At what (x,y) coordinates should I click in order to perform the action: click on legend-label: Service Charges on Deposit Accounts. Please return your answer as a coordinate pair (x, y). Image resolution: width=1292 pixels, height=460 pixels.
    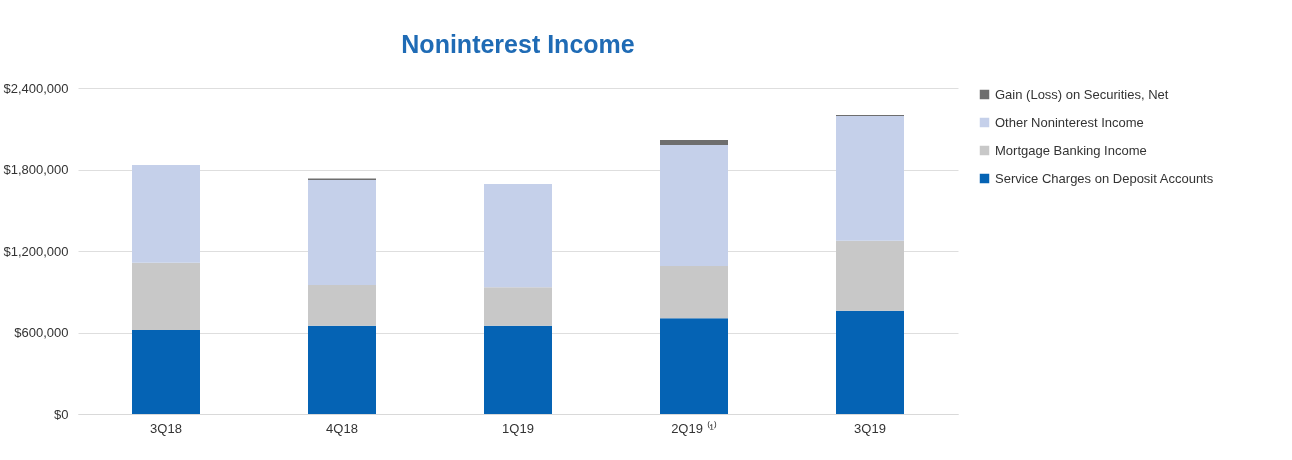
    Looking at the image, I should click on (1104, 178).